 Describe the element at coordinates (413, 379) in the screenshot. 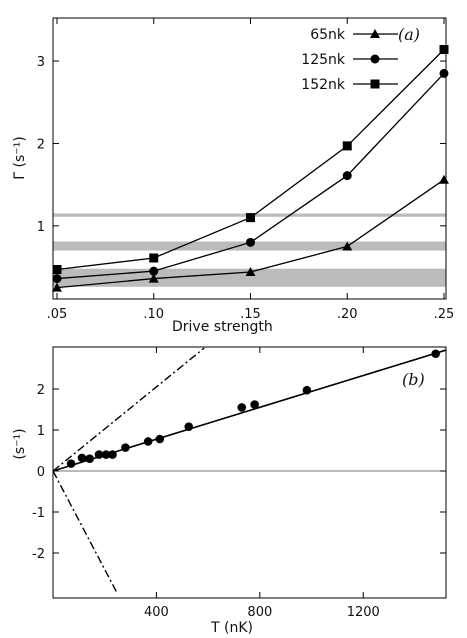

I see `panel-b-label: (b)` at that location.